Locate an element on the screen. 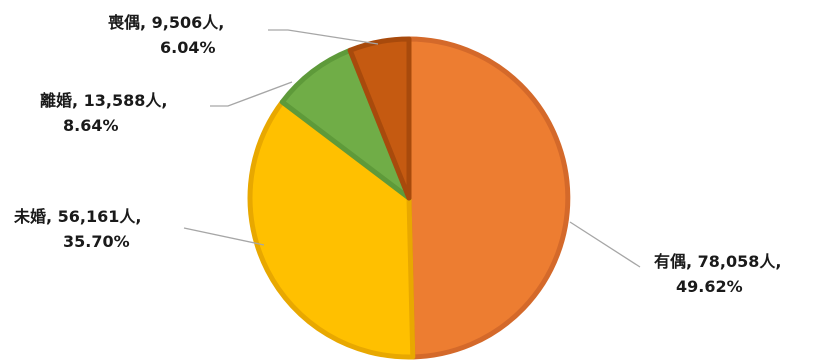 This screenshot has width=831, height=361. data-label-1-percent: 49.62% is located at coordinates (709, 286).